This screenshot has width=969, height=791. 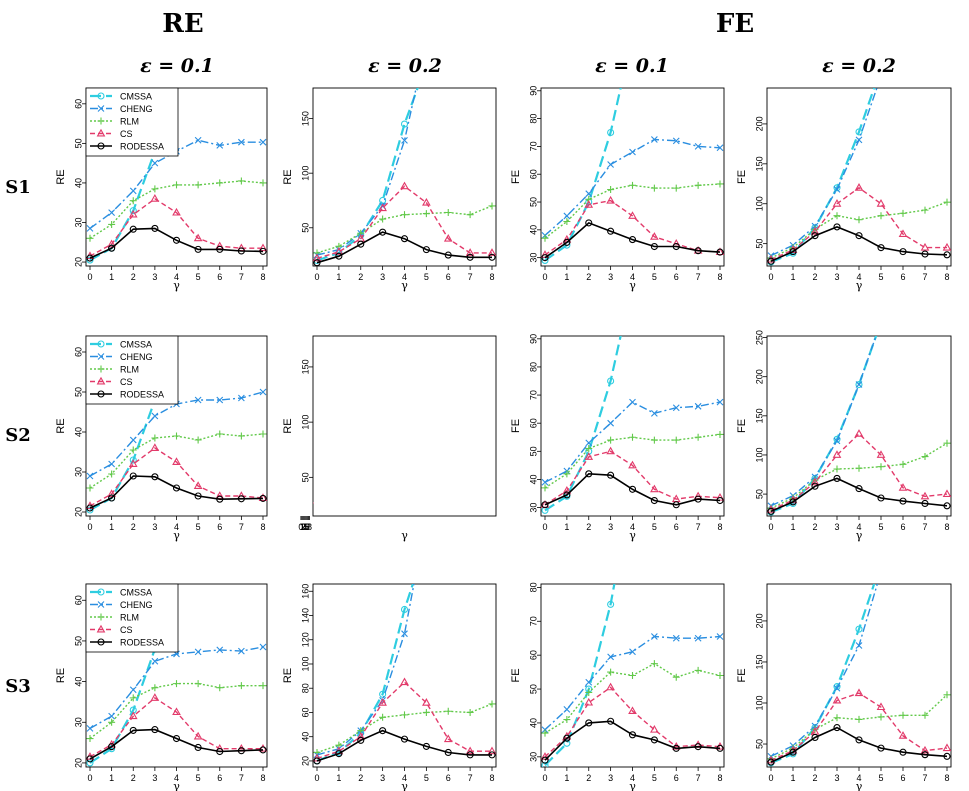 I want to click on y-tick-label: 100, so click(x=305, y=663).